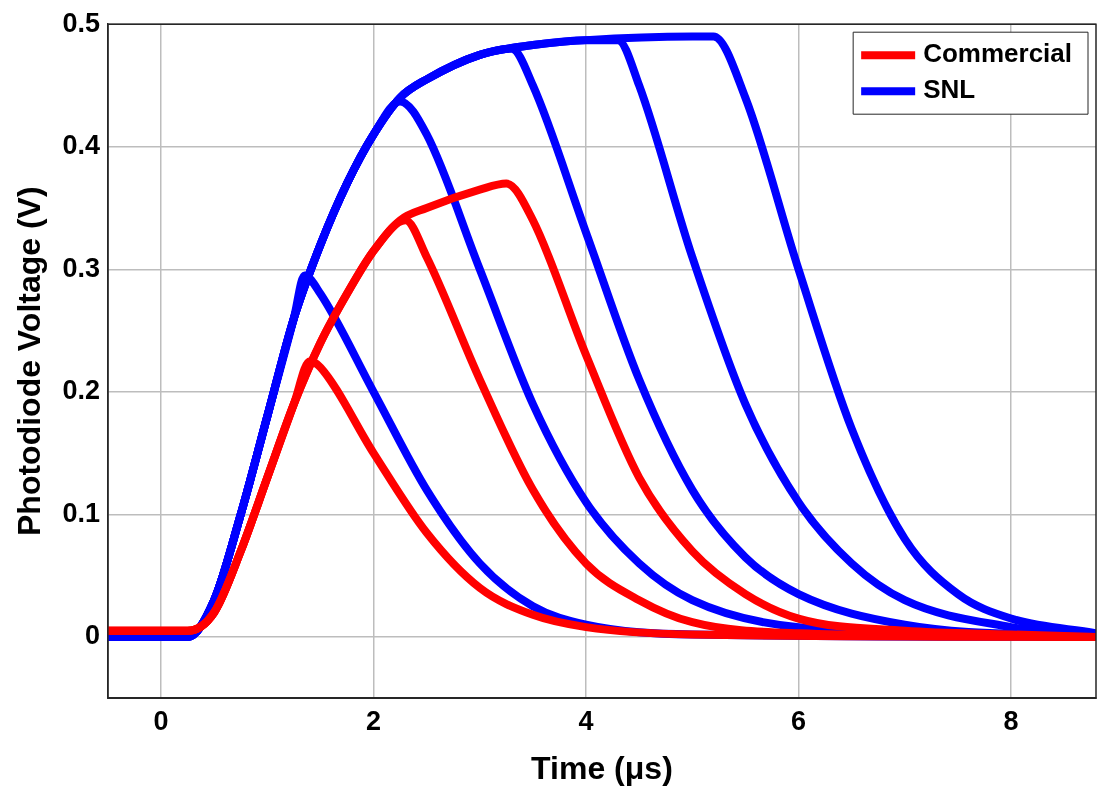 Image resolution: width=1098 pixels, height=797 pixels. I want to click on y-tick-label: 0.2, so click(81, 390).